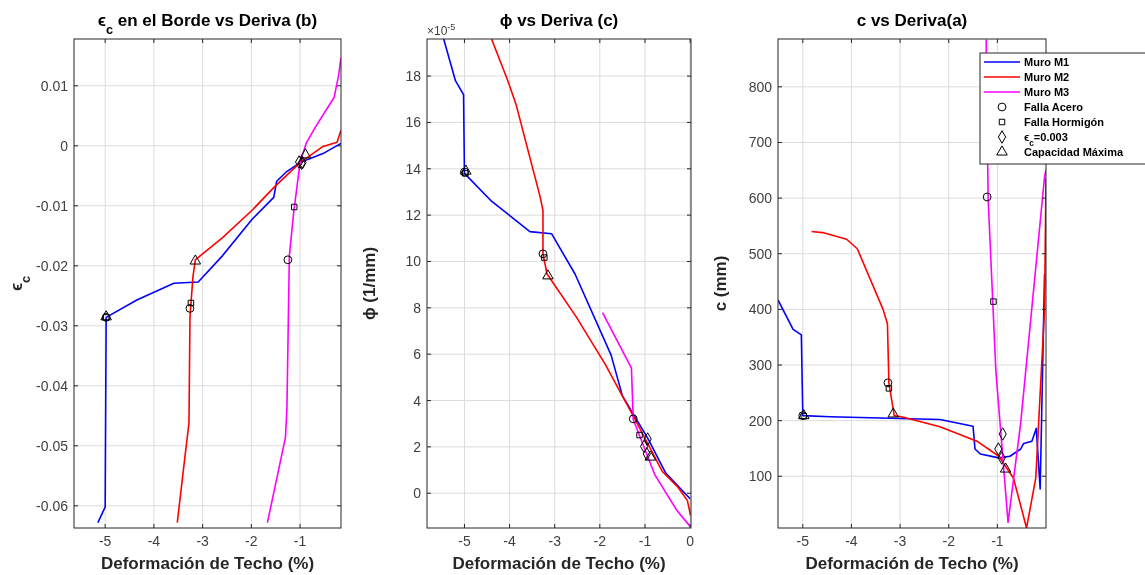 This screenshot has width=1145, height=575. Describe the element at coordinates (417, 400) in the screenshot. I see `y-tick-label: 4` at that location.